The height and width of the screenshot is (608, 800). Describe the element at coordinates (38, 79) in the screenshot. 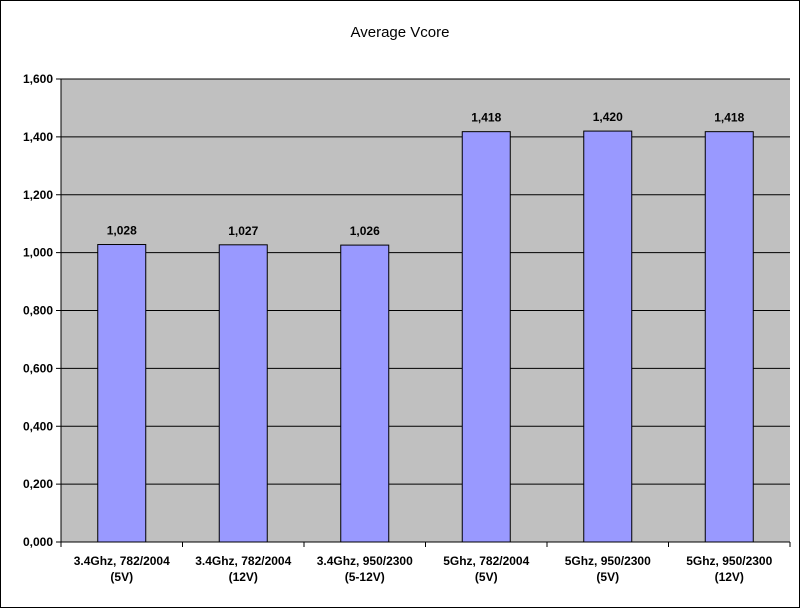

I see `y-tick-label: 1,600` at that location.